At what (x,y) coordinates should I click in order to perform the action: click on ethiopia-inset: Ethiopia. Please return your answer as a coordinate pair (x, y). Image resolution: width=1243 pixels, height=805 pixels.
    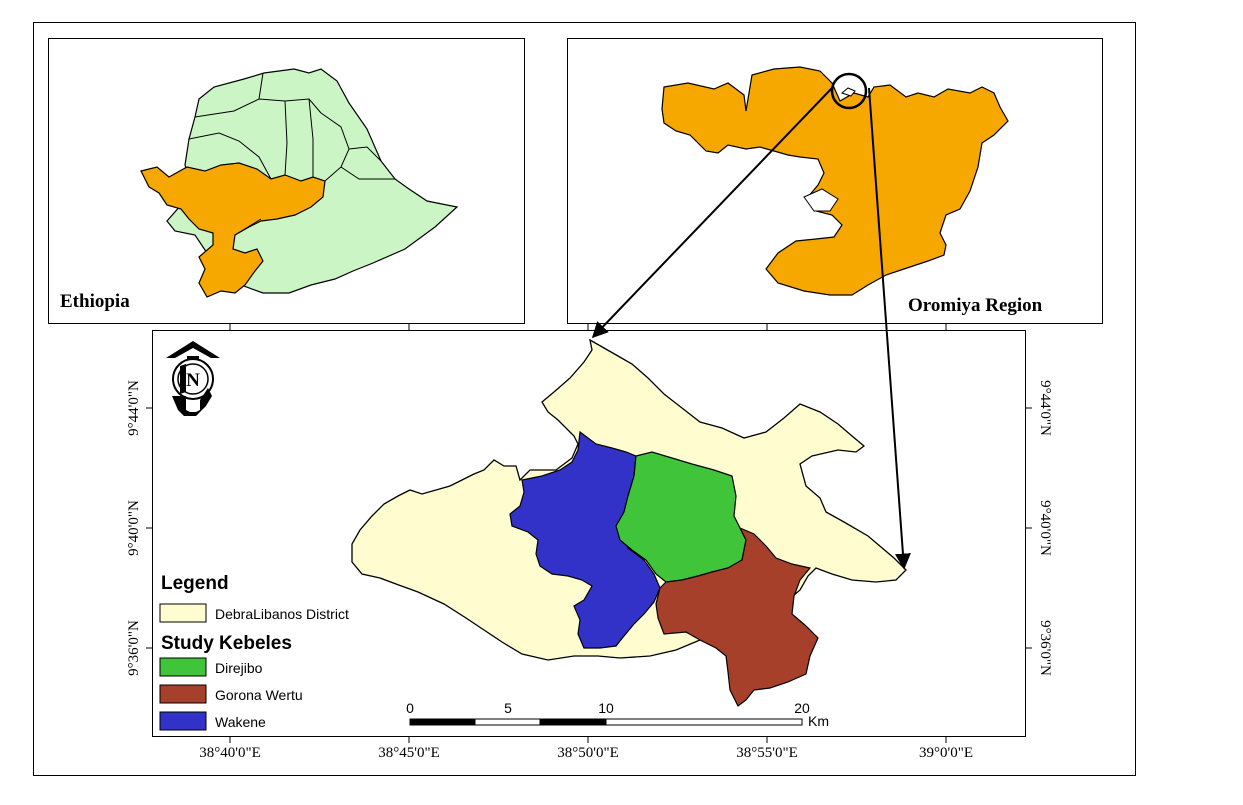
    Looking at the image, I should click on (286, 181).